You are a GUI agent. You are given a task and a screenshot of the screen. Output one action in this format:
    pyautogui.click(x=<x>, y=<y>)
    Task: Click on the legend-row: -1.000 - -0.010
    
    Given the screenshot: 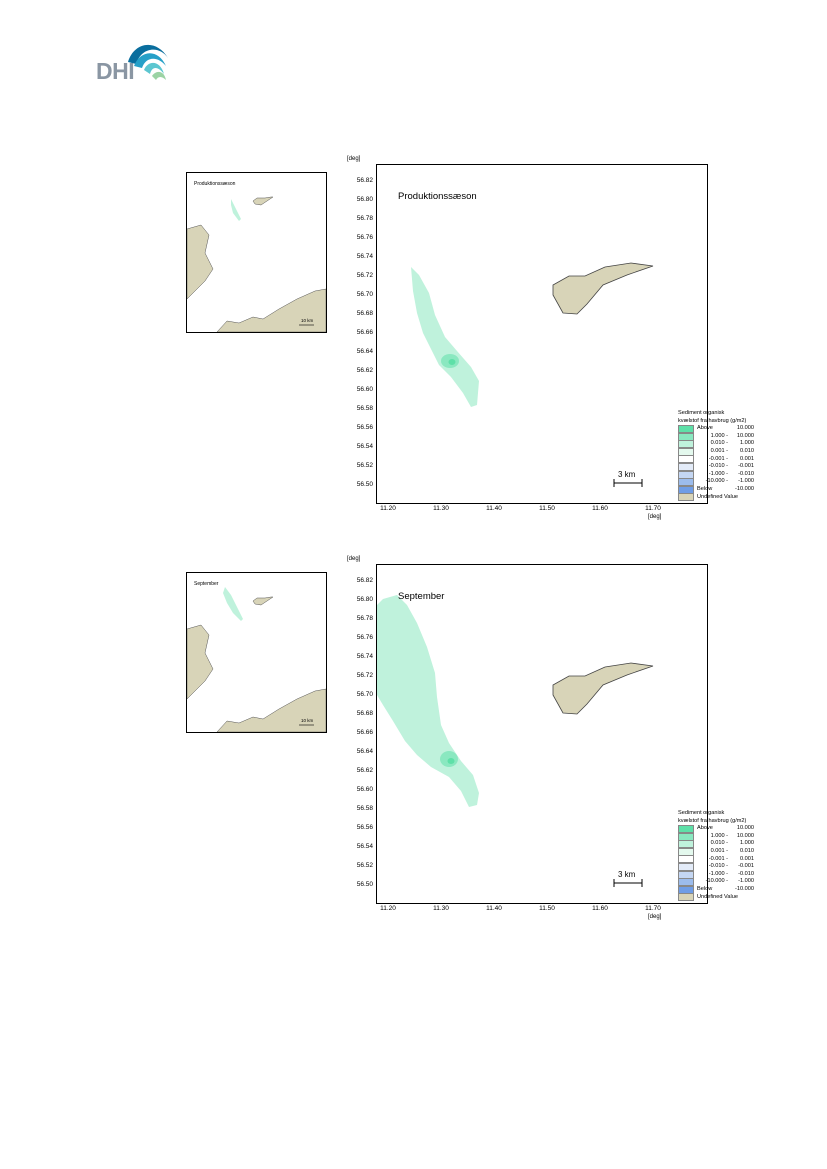 What is the action you would take?
    pyautogui.click(x=723, y=474)
    